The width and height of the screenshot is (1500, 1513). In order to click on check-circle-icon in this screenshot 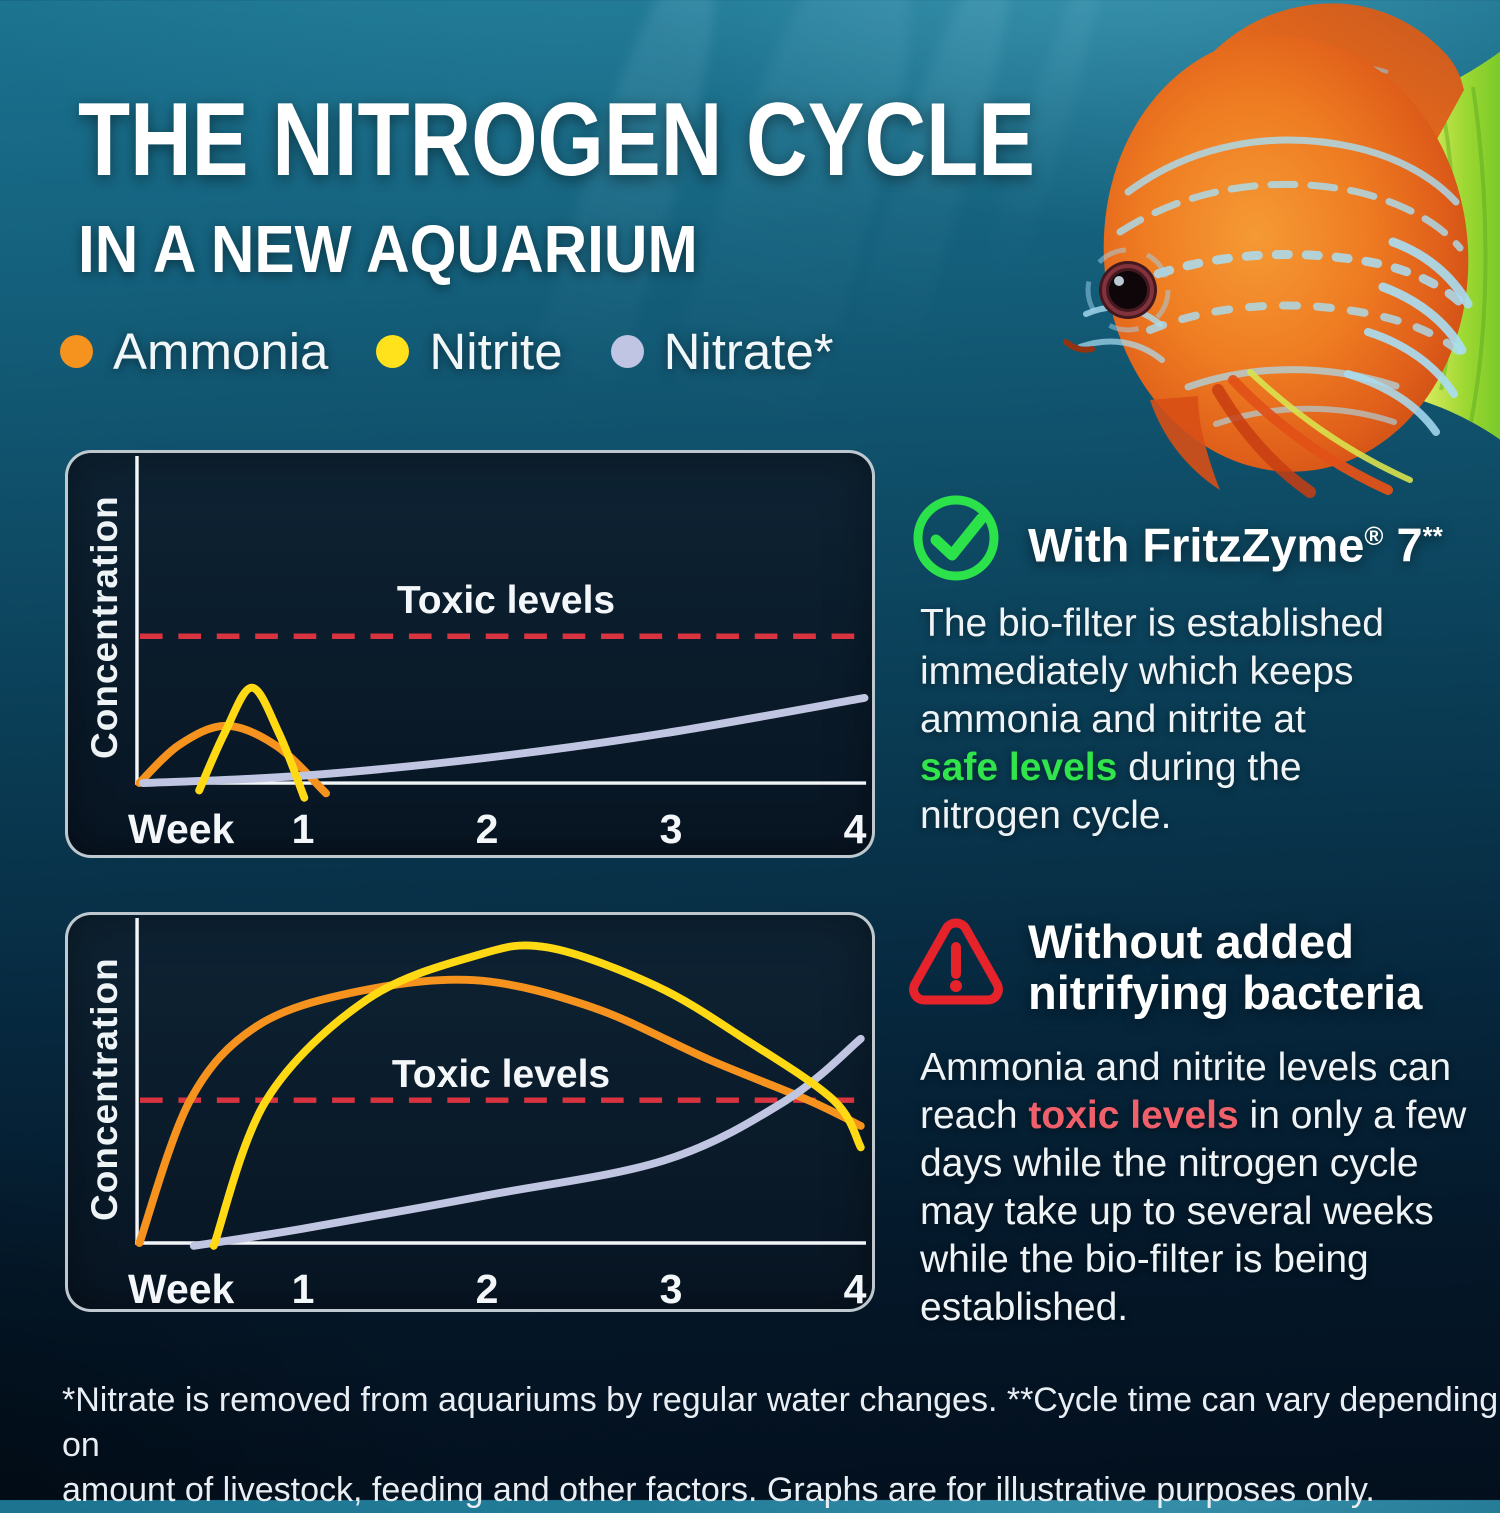, I will do `click(956, 538)`.